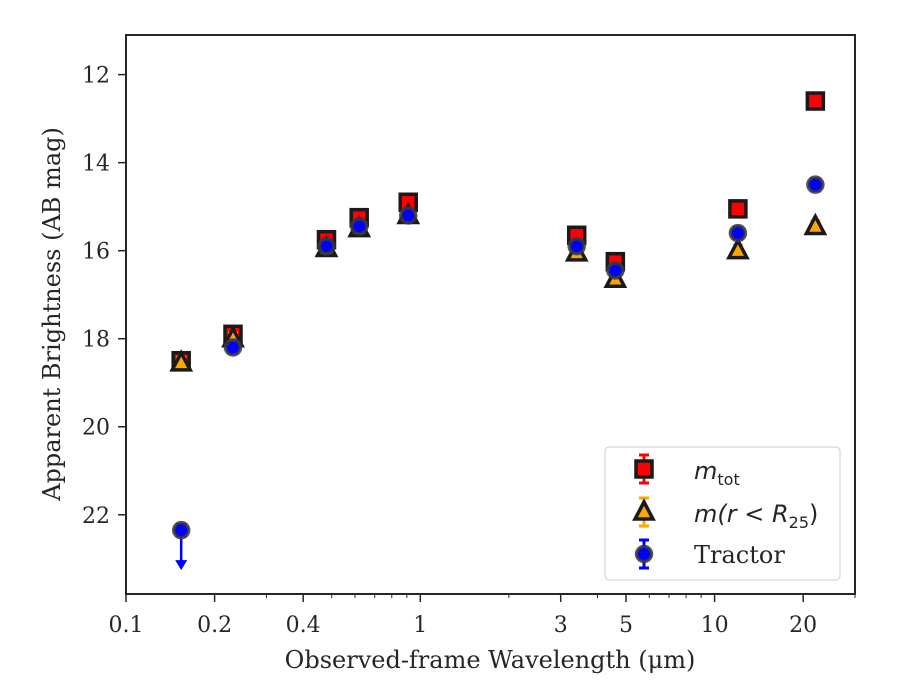 This screenshot has width=900, height=700. I want to click on x-tick-label: 0.4, so click(303, 625).